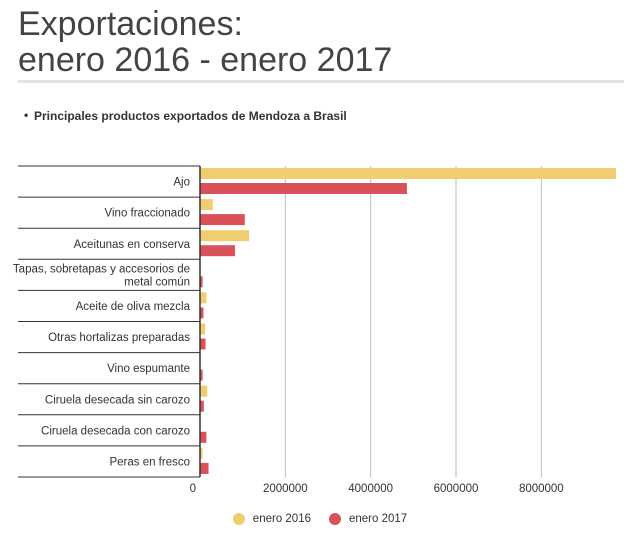  I want to click on category-label: Vino fraccionado, so click(147, 214).